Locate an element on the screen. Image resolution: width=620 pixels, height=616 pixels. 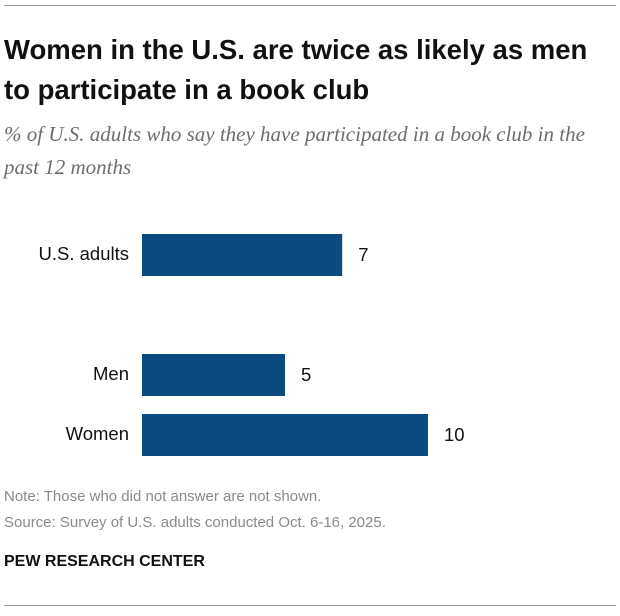
category-label: Men is located at coordinates (111, 373).